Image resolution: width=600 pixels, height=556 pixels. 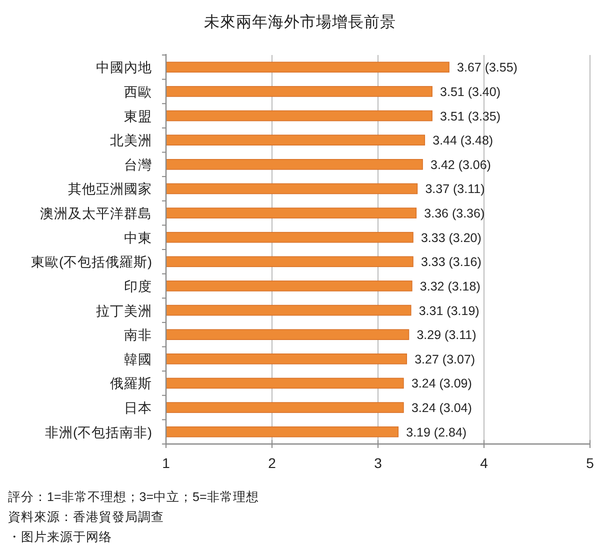 I want to click on data-label: 3.51 (3.35), so click(x=470, y=116).